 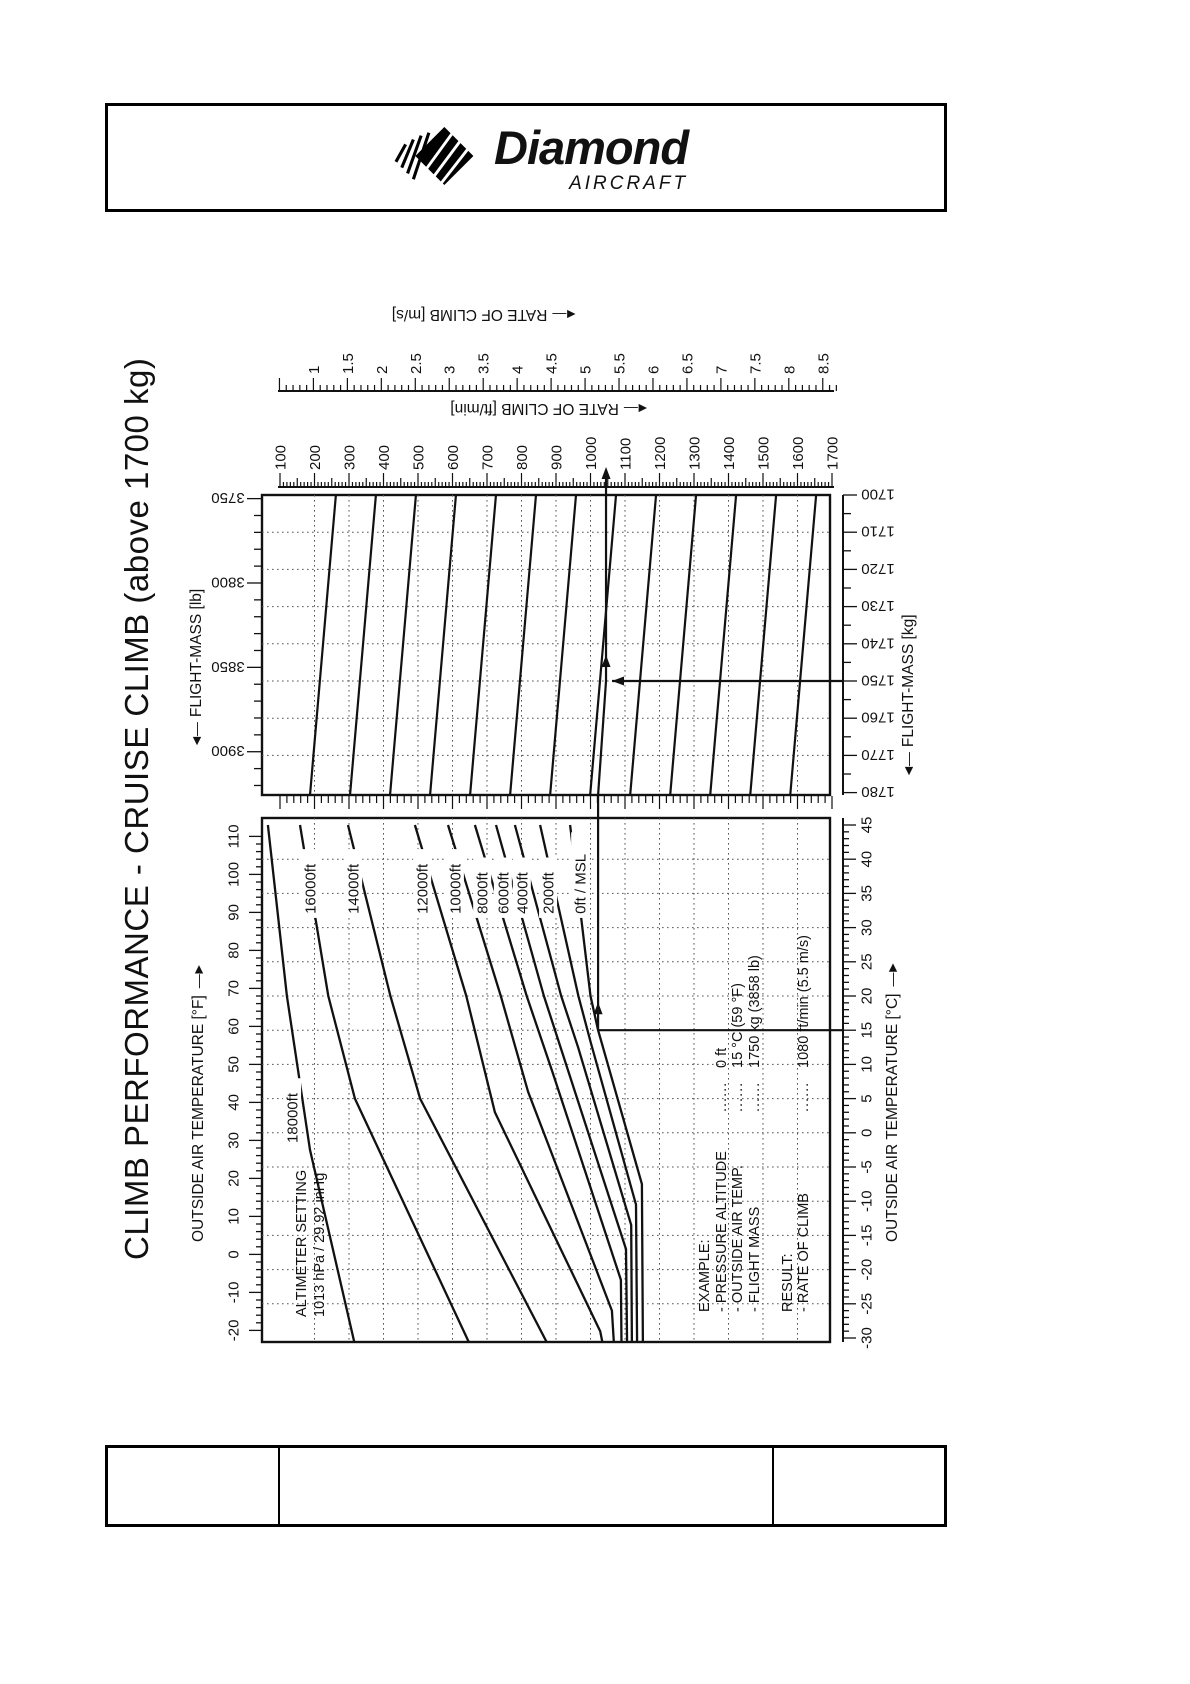 I want to click on altitude-label: 0ft / MSL, so click(x=581, y=884).